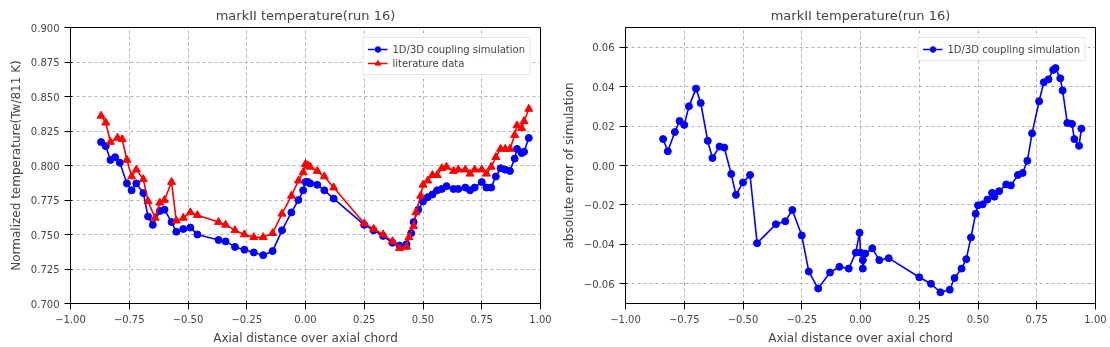 Image resolution: width=1110 pixels, height=347 pixels. I want to click on y-tick-label: 0.00, so click(603, 166).